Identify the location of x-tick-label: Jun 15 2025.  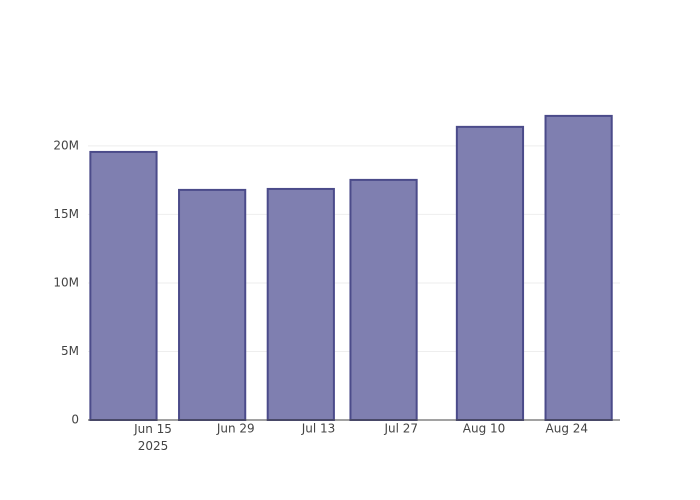
(152, 437).